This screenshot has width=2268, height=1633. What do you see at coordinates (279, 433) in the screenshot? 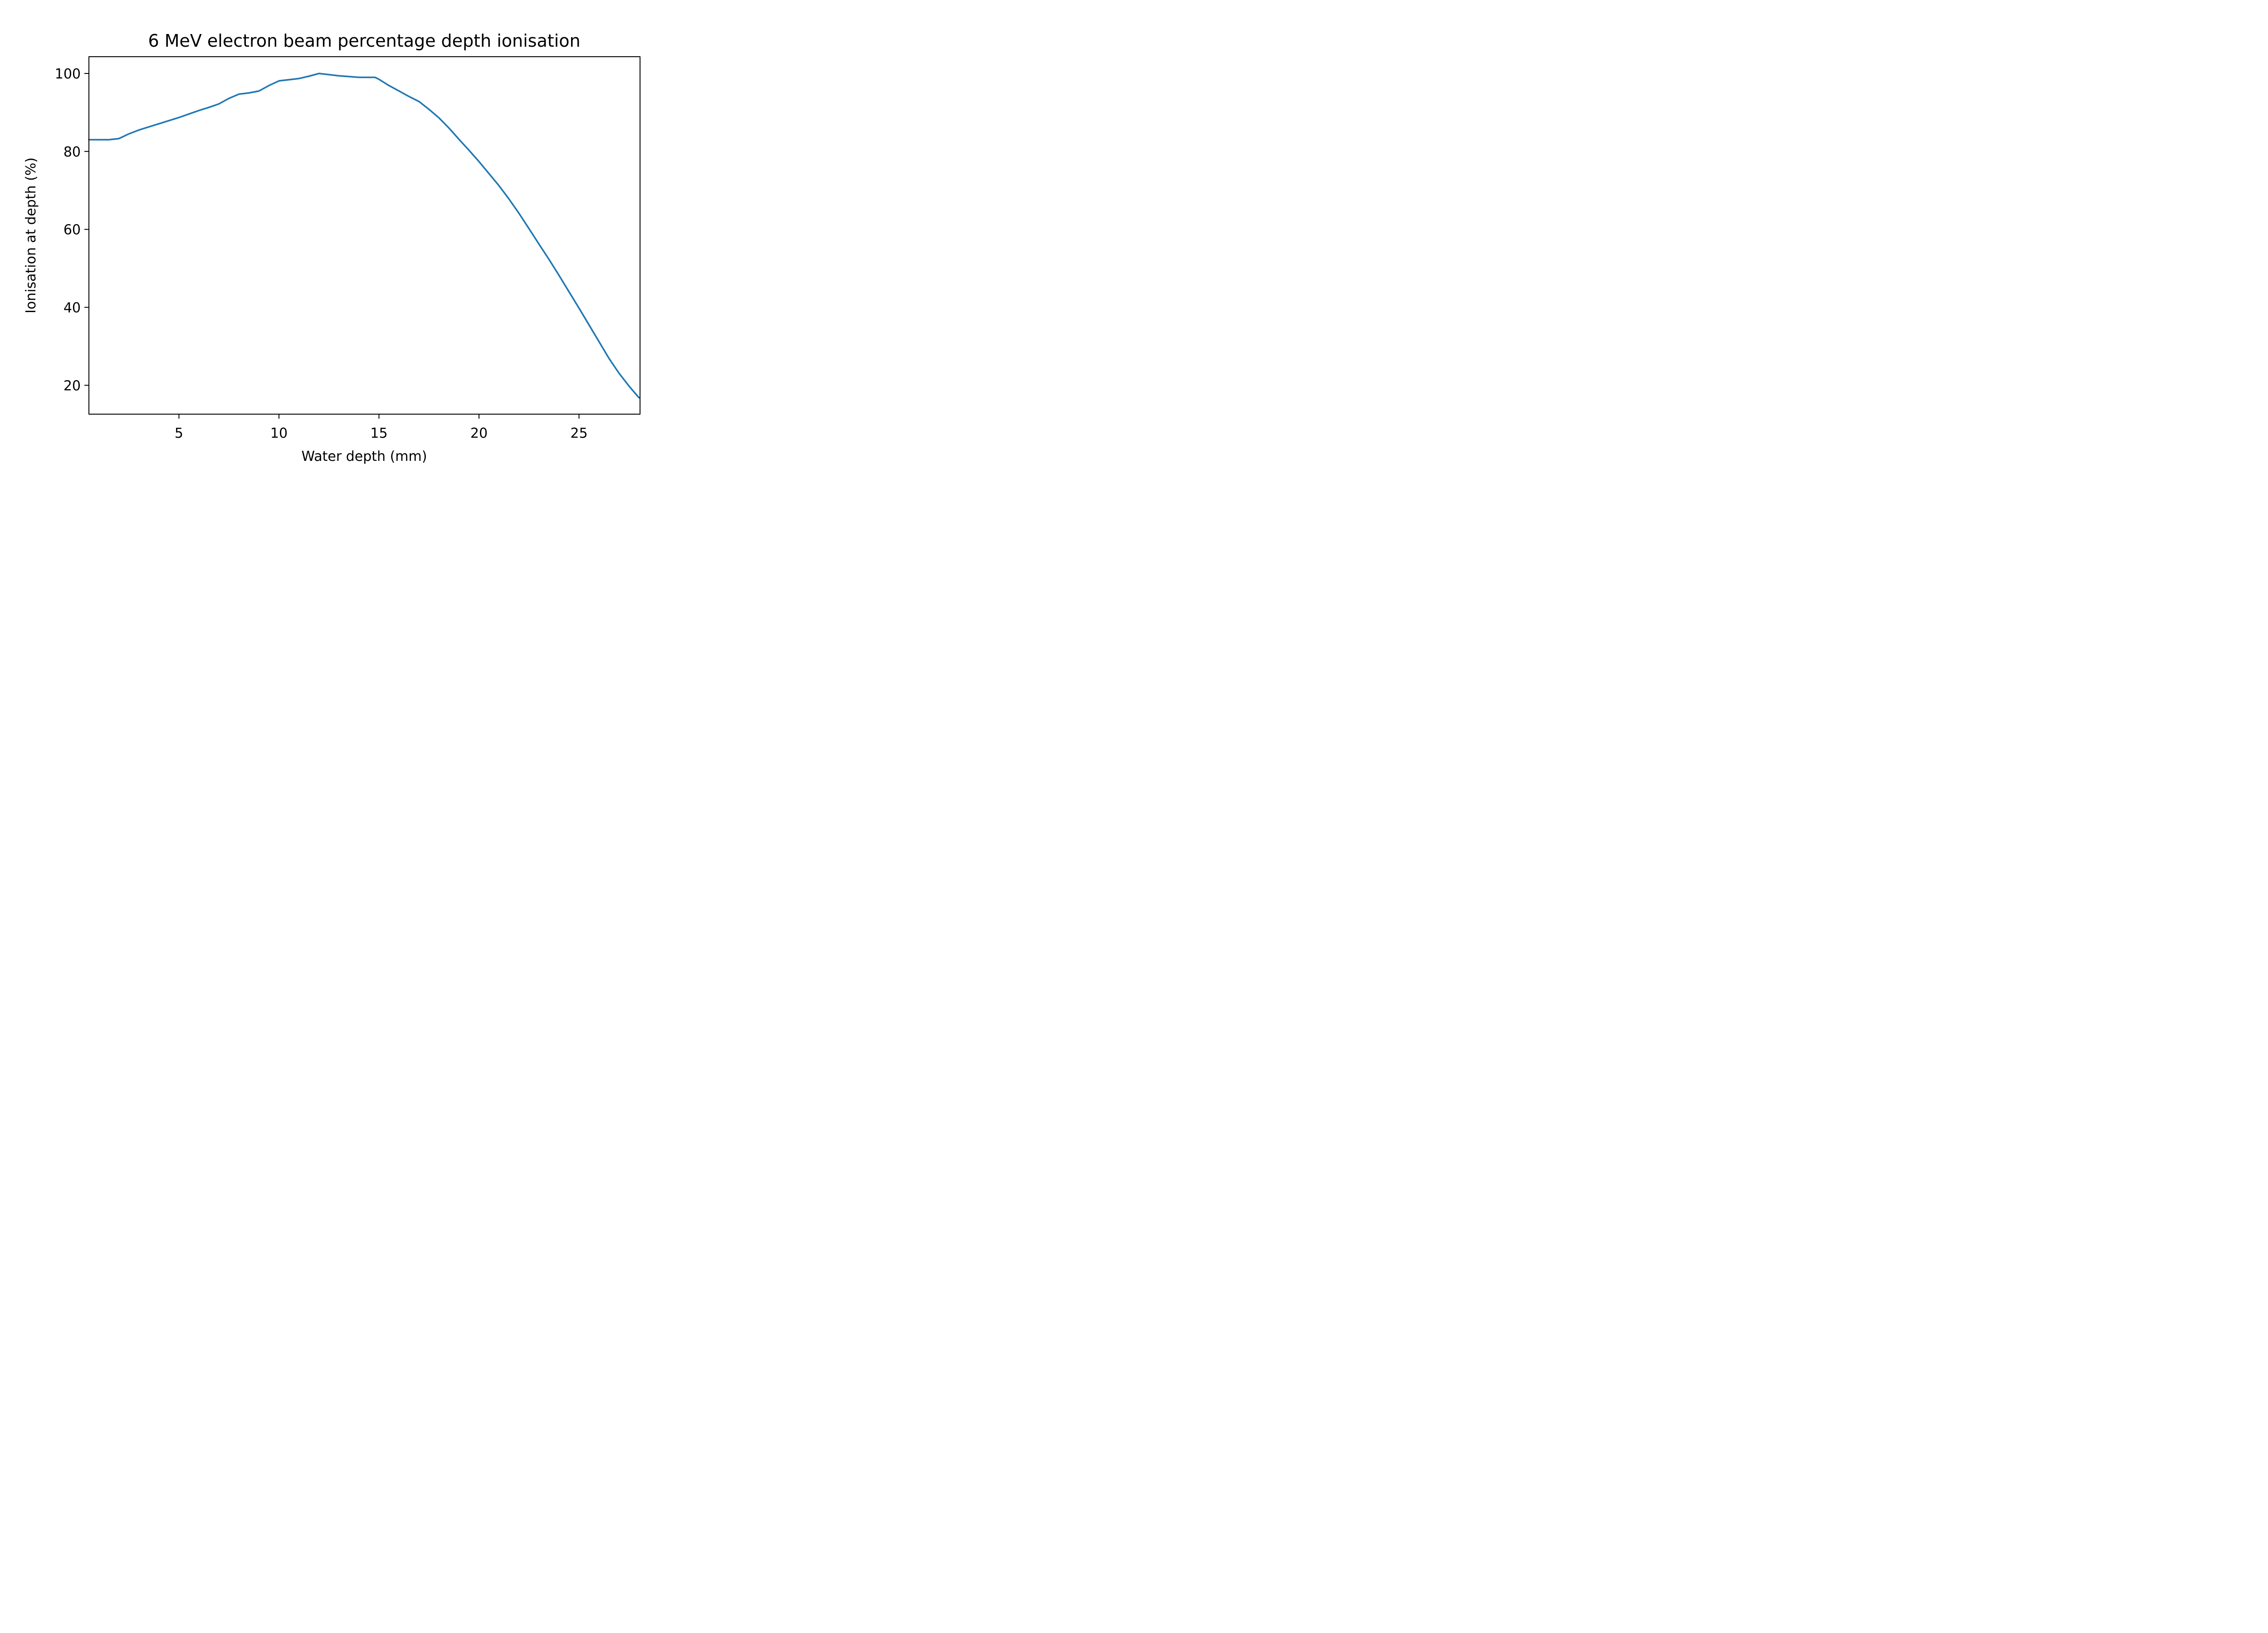
I see `x-tick-label: 10` at bounding box center [279, 433].